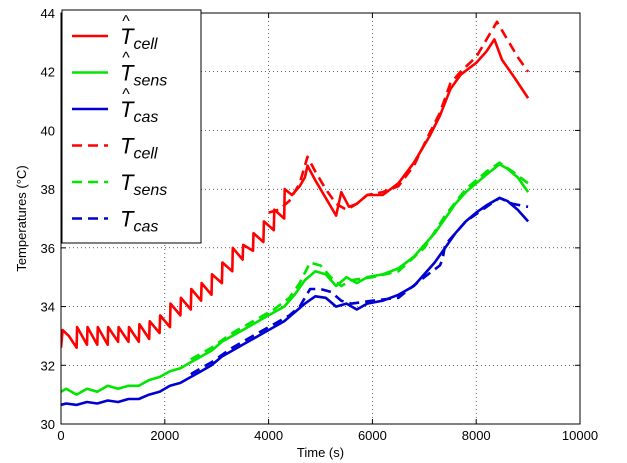  What do you see at coordinates (48, 189) in the screenshot?
I see `y-tick-label: 38` at bounding box center [48, 189].